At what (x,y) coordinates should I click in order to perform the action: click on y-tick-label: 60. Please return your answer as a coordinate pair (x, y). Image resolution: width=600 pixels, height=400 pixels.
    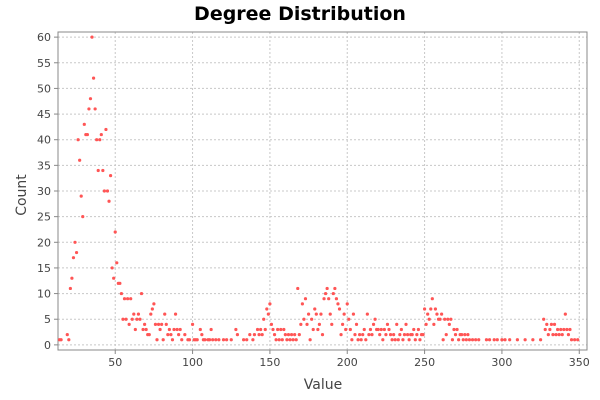
    Looking at the image, I should click on (44, 37).